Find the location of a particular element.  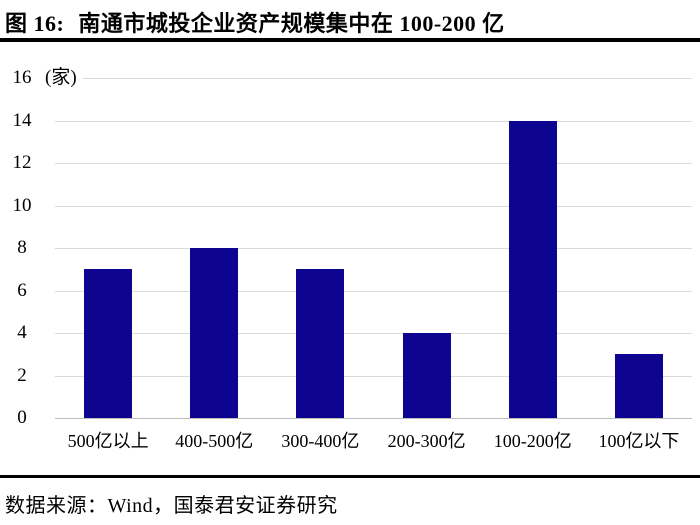

bar-200-300亿 is located at coordinates (426, 375).